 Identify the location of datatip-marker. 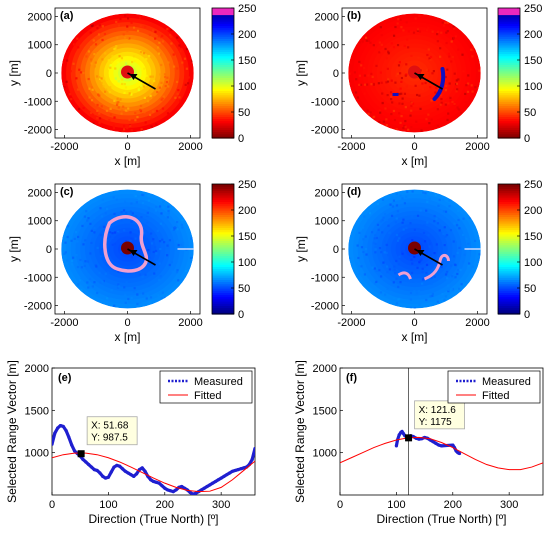
(409, 438).